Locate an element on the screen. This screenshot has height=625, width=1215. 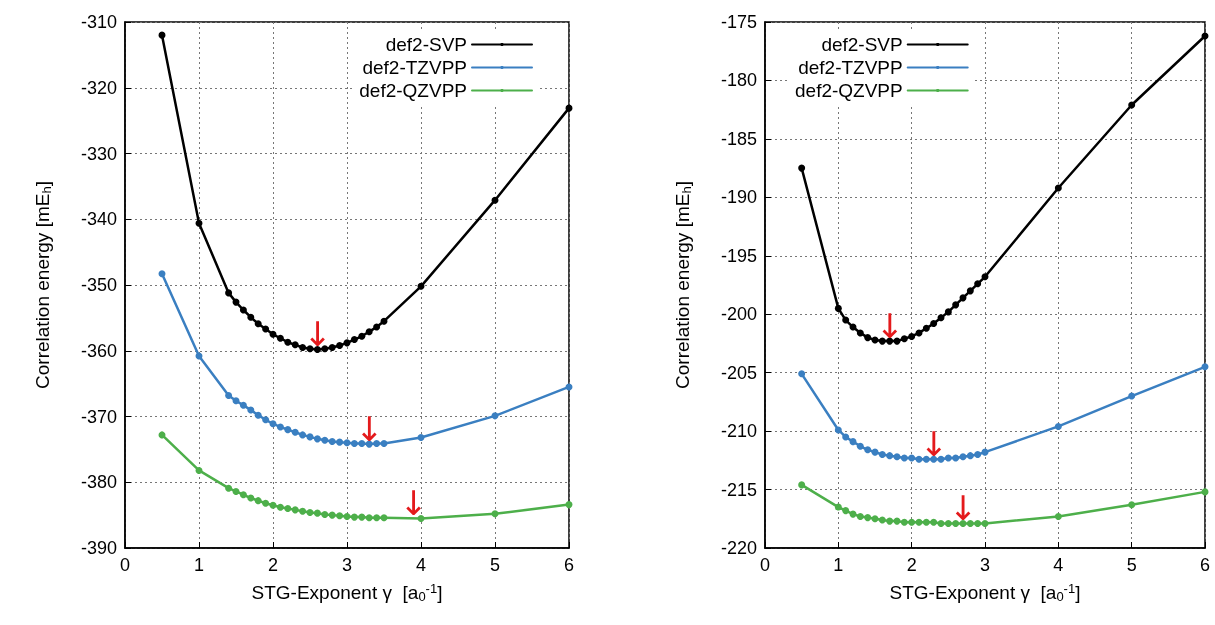
y-tick-label: -210 is located at coordinates (738, 431).